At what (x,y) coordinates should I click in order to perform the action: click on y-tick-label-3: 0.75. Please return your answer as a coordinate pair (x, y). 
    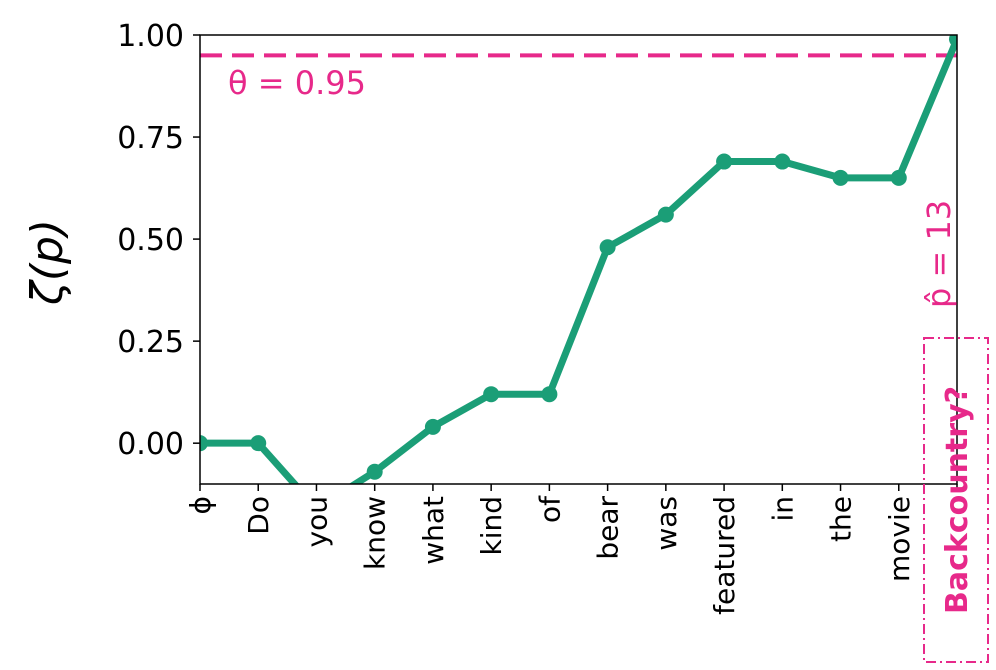
    Looking at the image, I should click on (150, 138).